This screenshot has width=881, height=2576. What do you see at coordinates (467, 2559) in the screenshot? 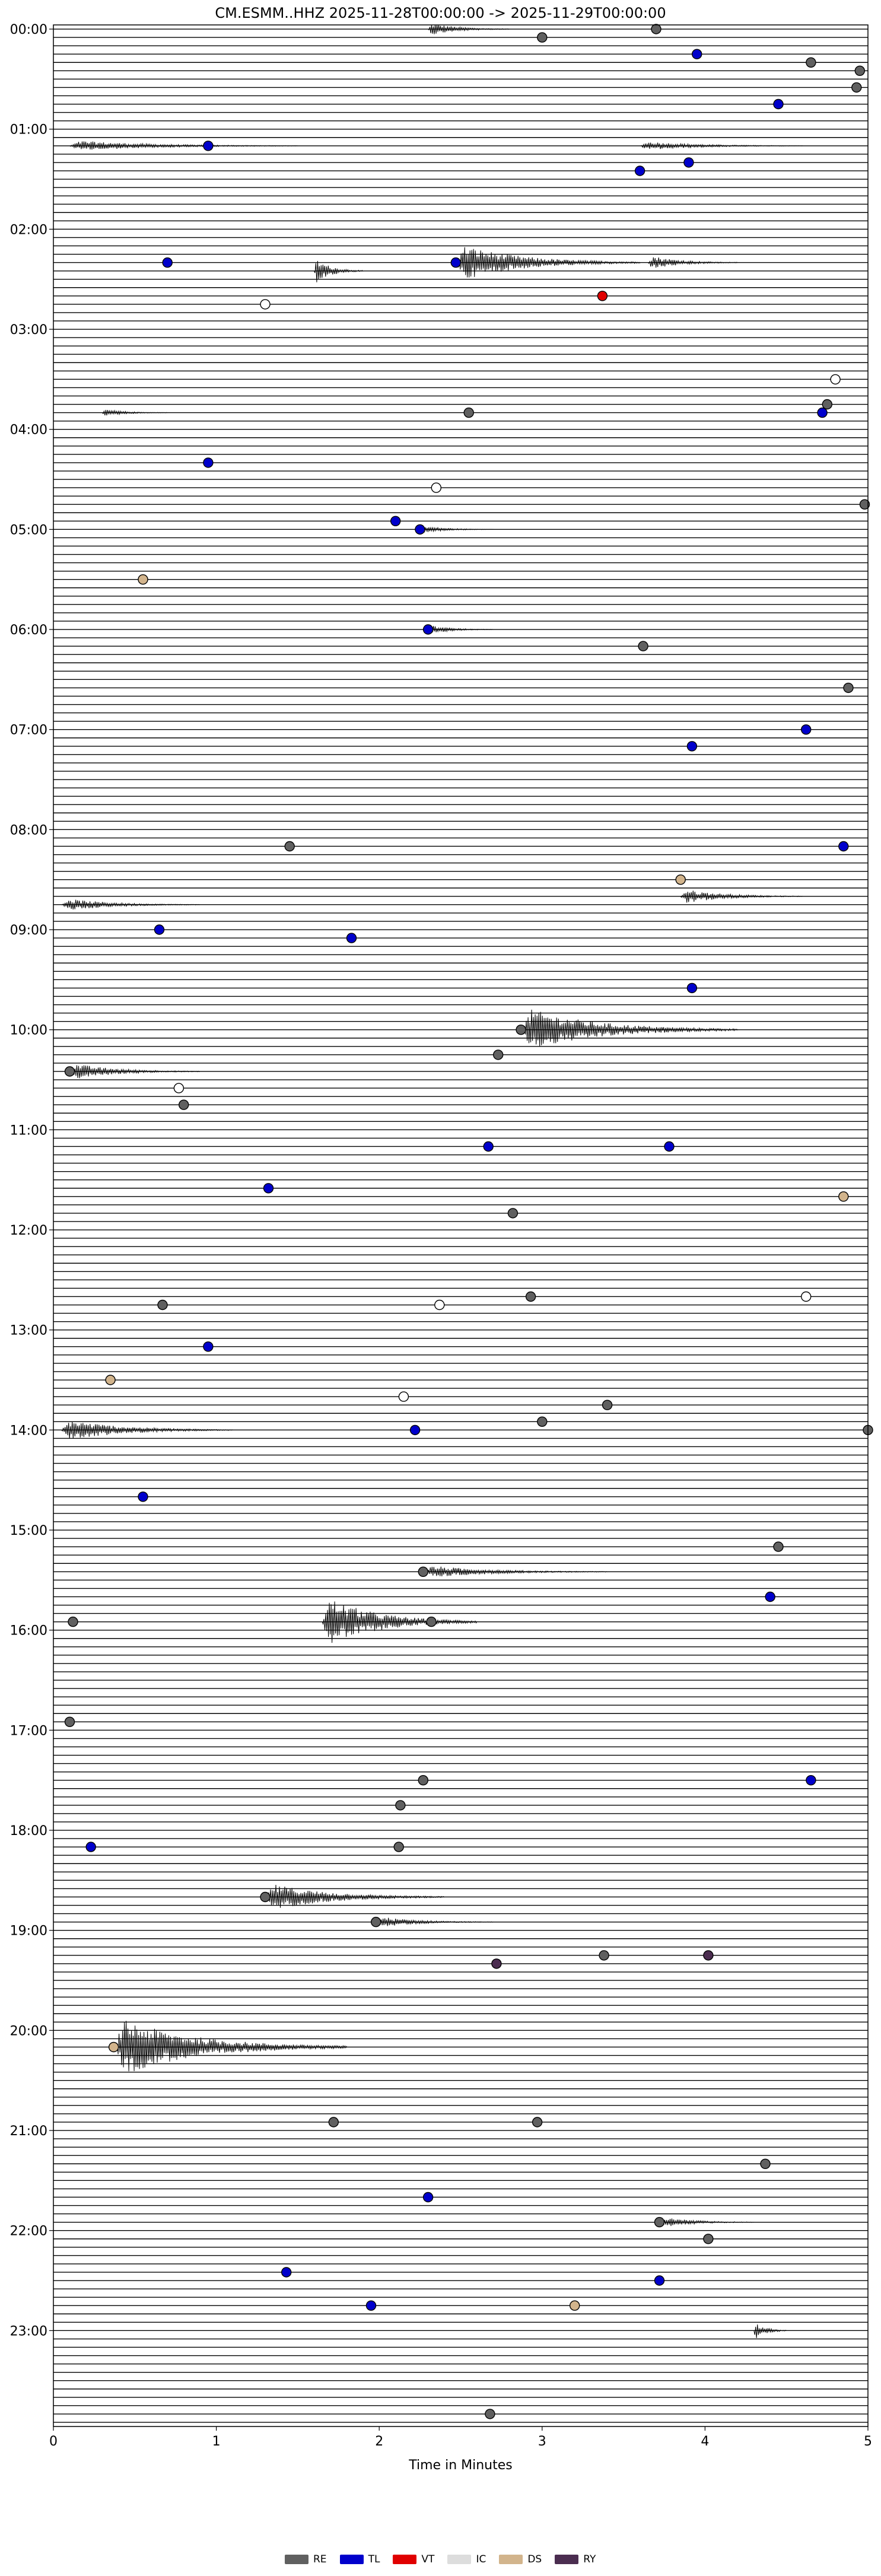
I see `legend-item-ic: IC` at bounding box center [467, 2559].